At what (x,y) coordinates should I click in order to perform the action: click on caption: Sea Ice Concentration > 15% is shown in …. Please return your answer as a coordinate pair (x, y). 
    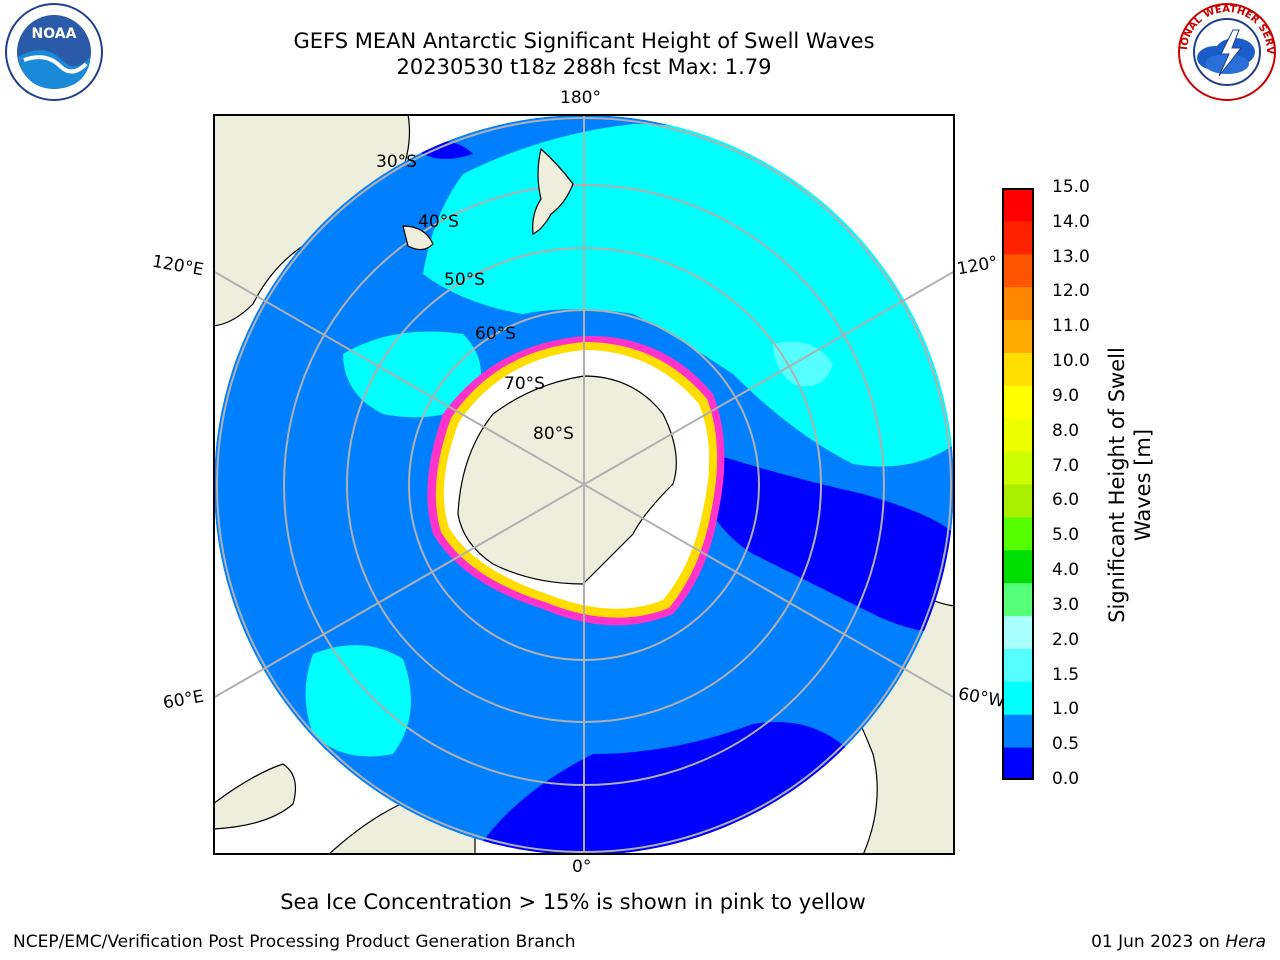
    Looking at the image, I should click on (573, 902).